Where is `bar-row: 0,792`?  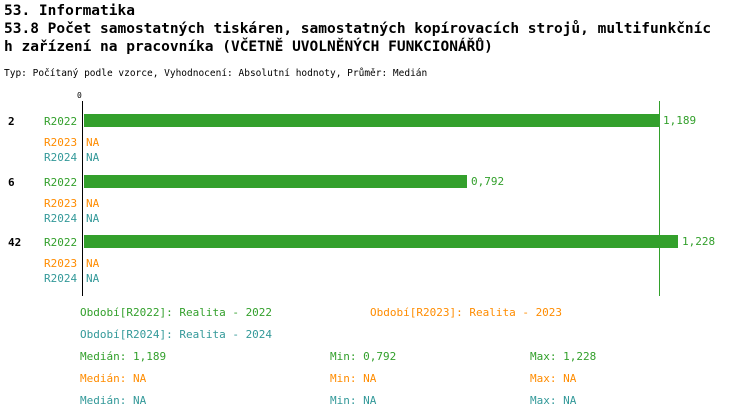
bar-row: 0,792 is located at coordinates (294, 181).